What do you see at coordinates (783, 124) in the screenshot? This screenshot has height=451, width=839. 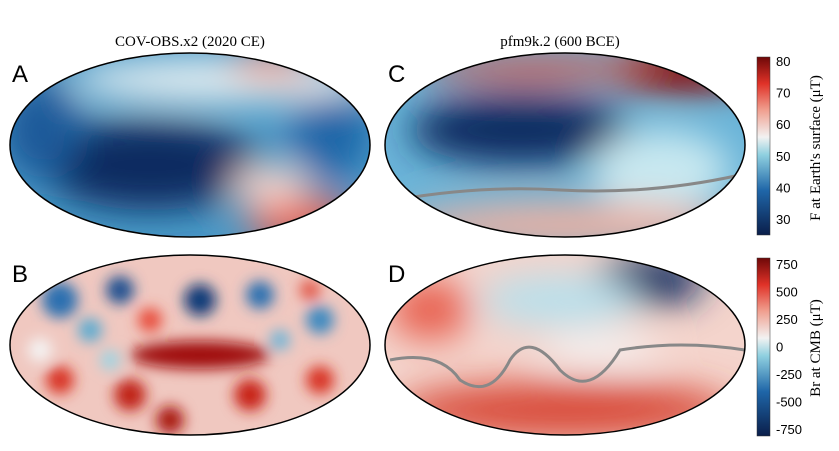 I see `colorbar-tick-label: 60` at bounding box center [783, 124].